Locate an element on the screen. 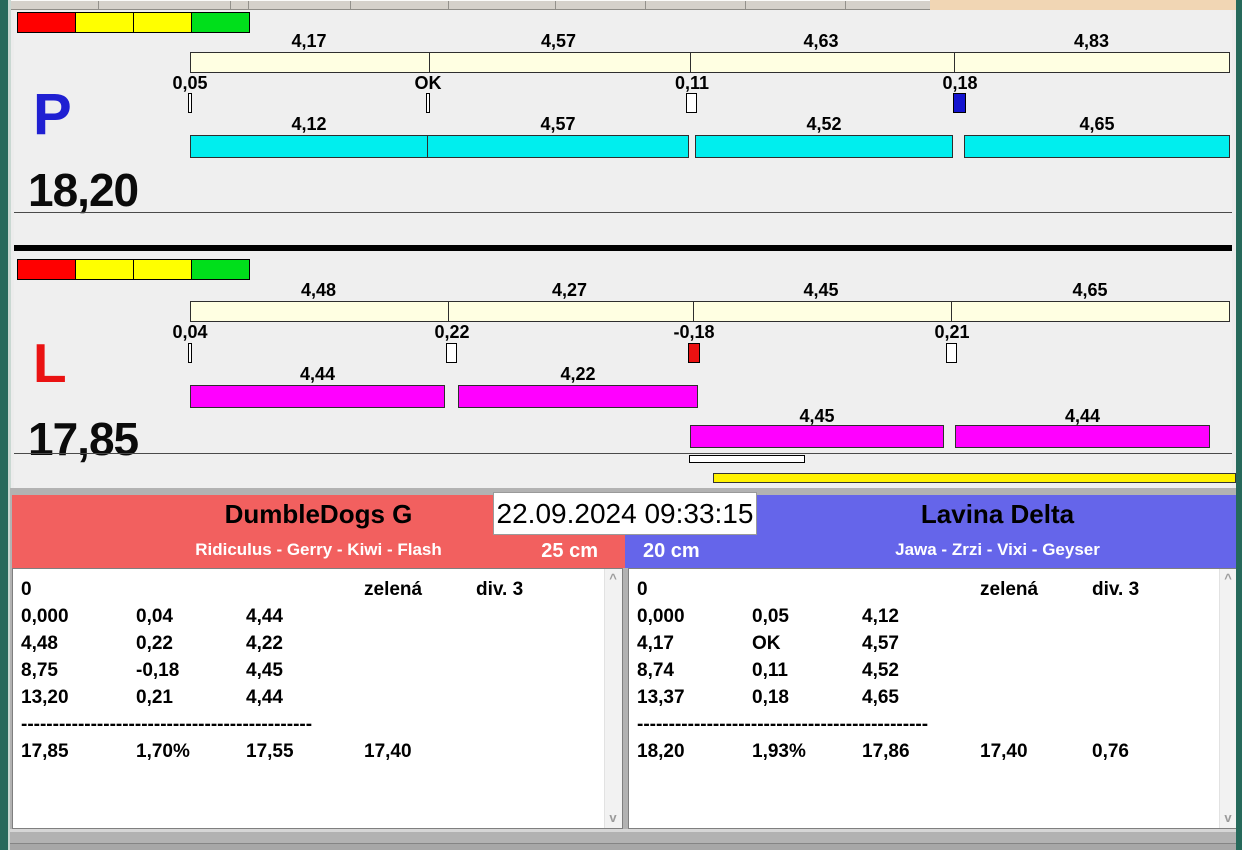  lane-total-time-l: 17,85 is located at coordinates (83, 439).